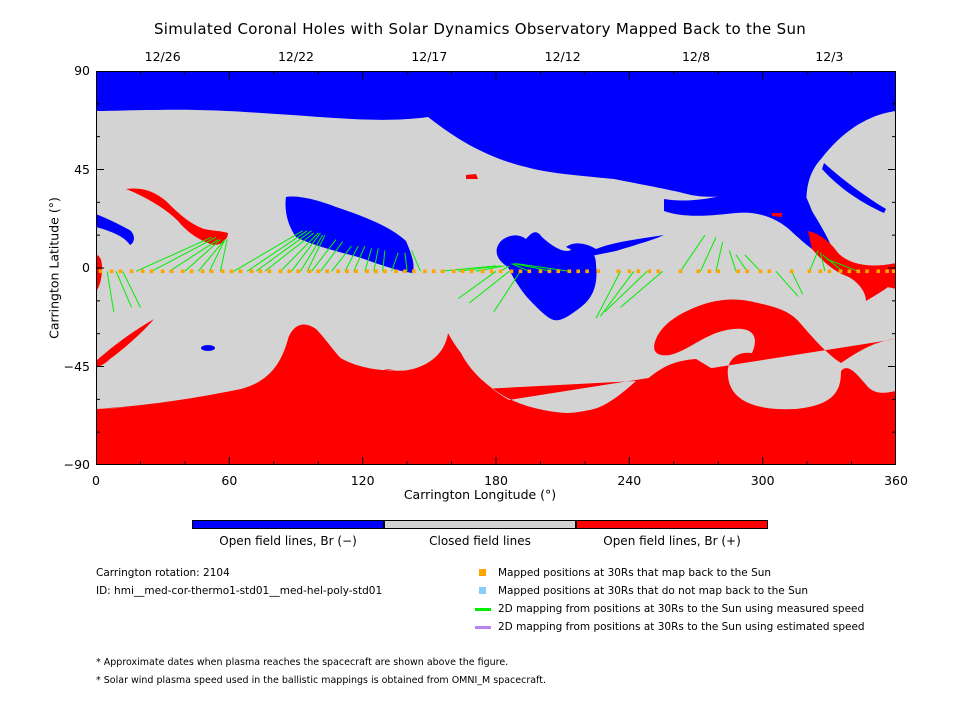 This screenshot has height=720, width=960. What do you see at coordinates (429, 56) in the screenshot?
I see `date-label: 12/17` at bounding box center [429, 56].